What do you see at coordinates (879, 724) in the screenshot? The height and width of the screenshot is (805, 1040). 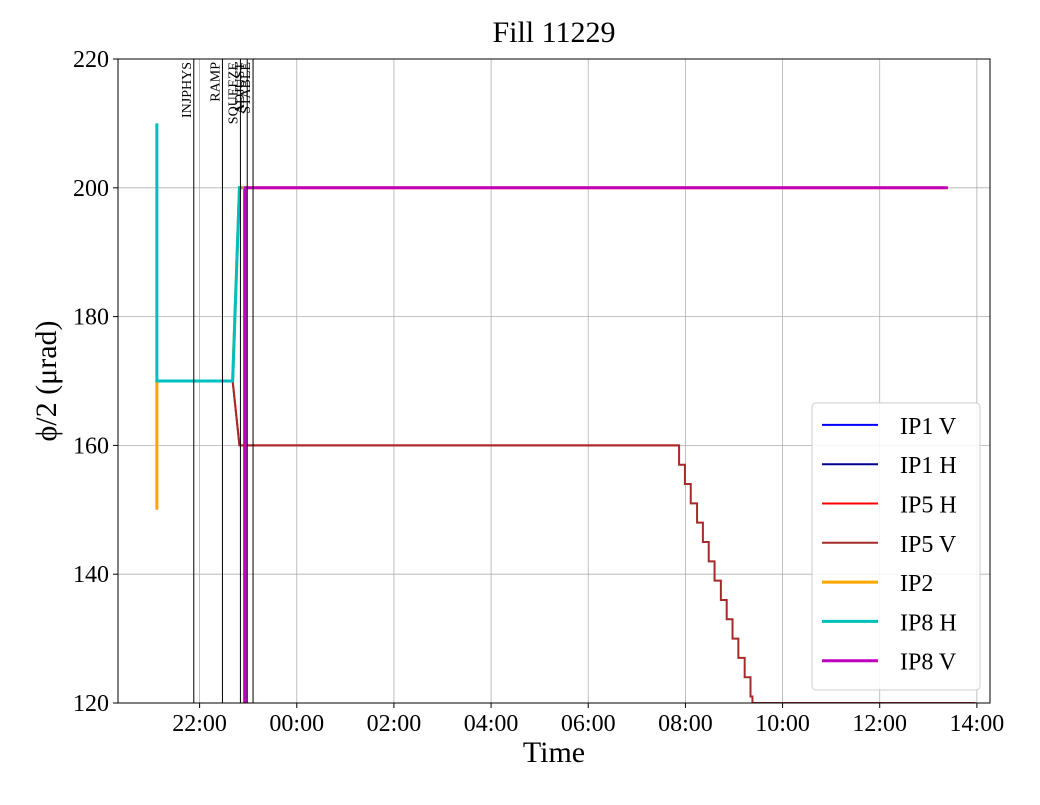 I see `x-tick-label: 12:00` at bounding box center [879, 724].